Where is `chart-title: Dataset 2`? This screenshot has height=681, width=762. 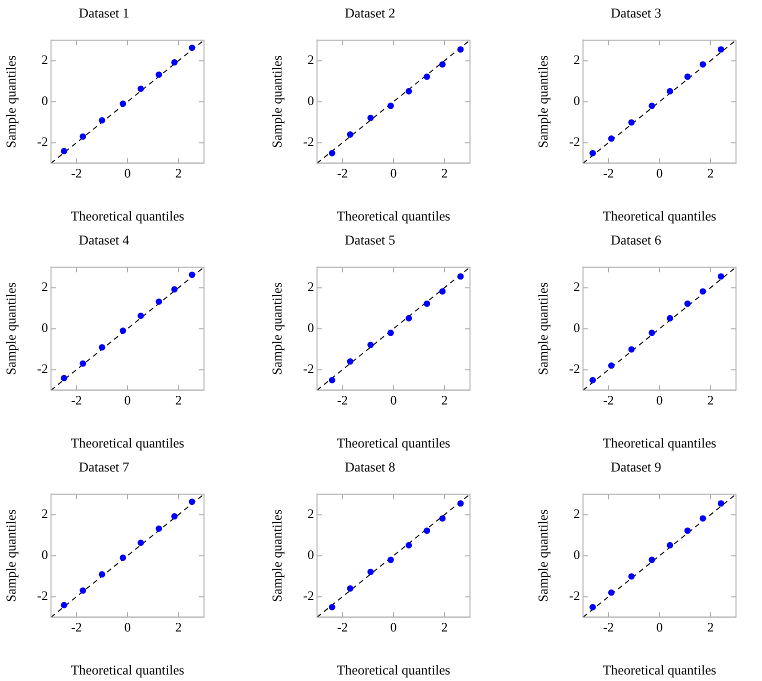
chart-title: Dataset 2 is located at coordinates (370, 13).